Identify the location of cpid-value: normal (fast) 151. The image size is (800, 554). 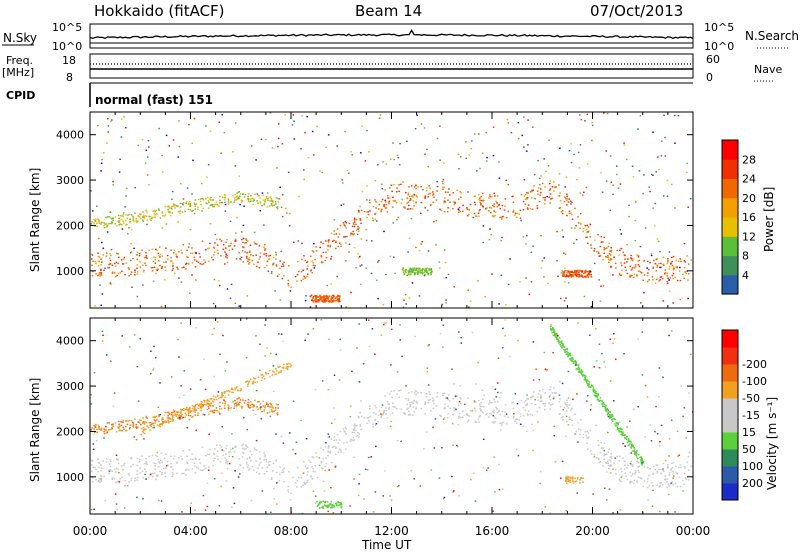
(154, 100).